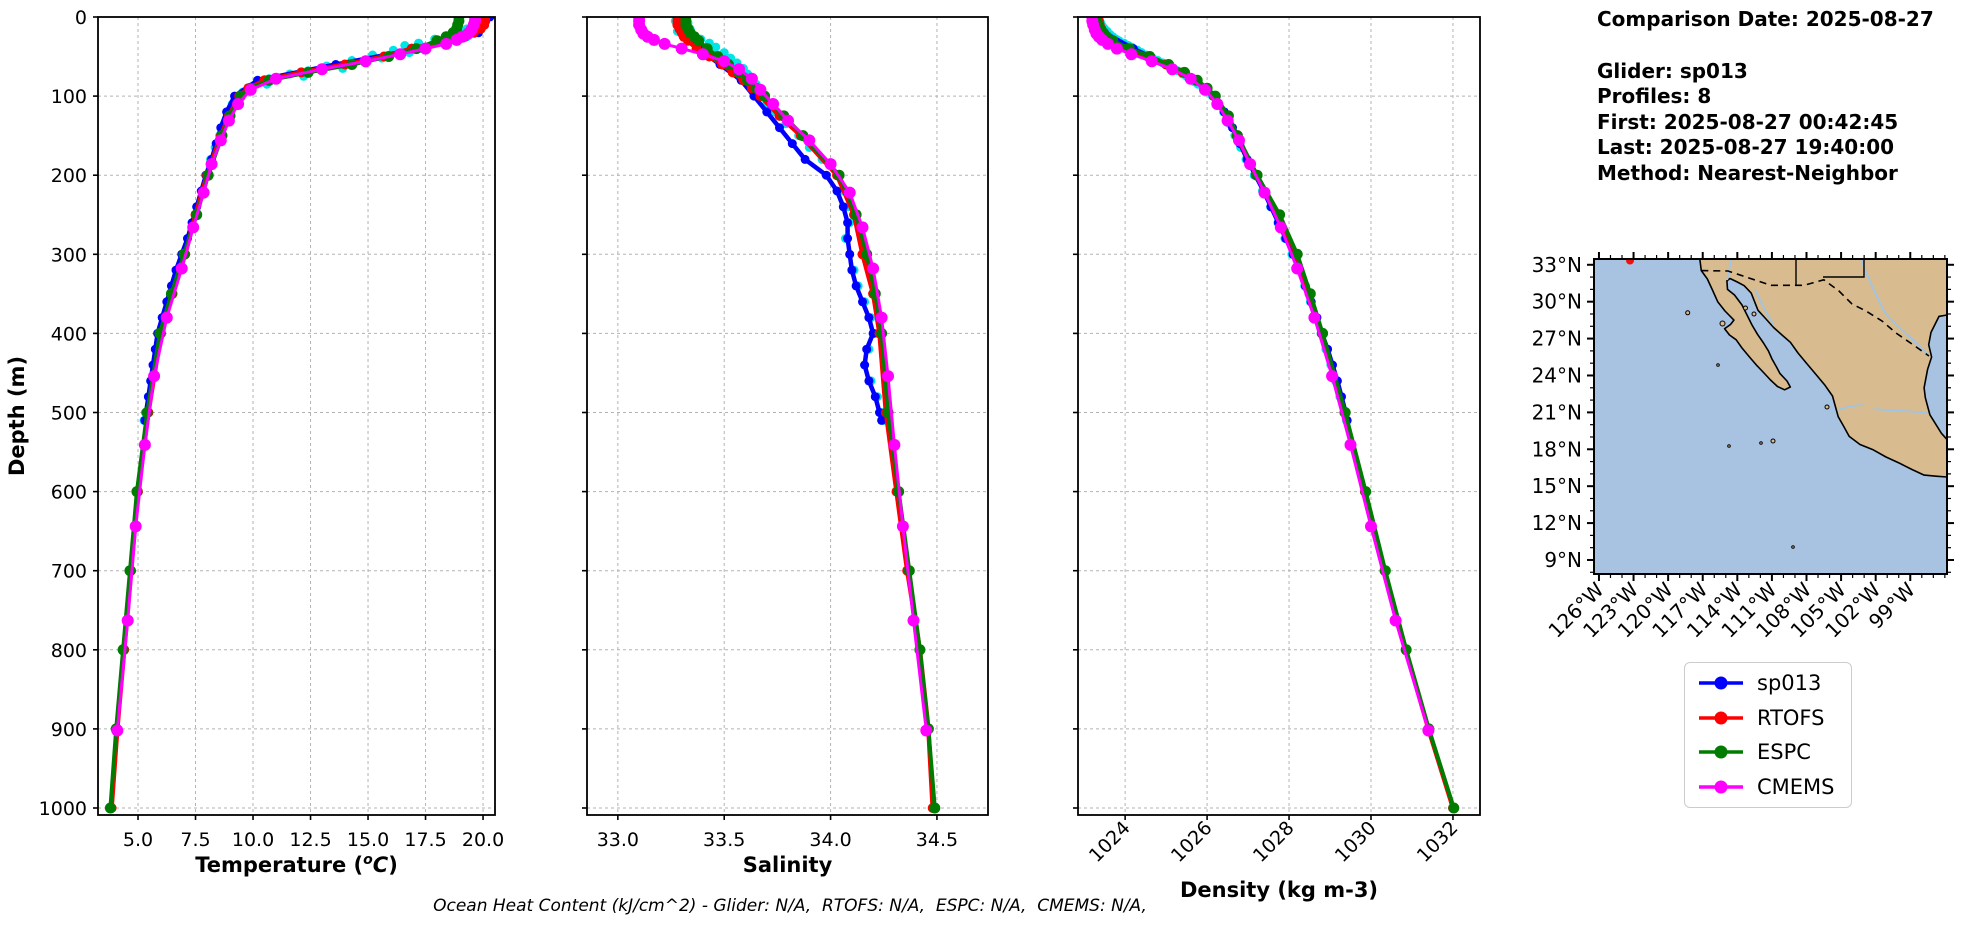 The image size is (1978, 934). I want to click on glider-name: Glider: sp013, so click(1672, 70).